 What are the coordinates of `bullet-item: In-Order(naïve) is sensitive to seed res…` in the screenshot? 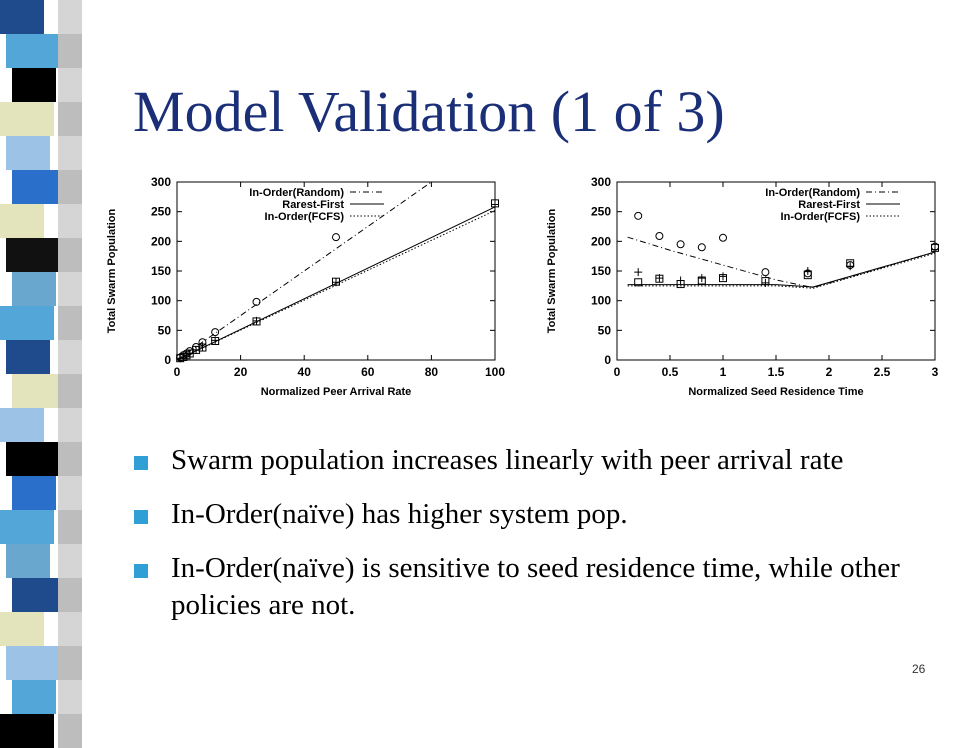 It's located at (530, 587).